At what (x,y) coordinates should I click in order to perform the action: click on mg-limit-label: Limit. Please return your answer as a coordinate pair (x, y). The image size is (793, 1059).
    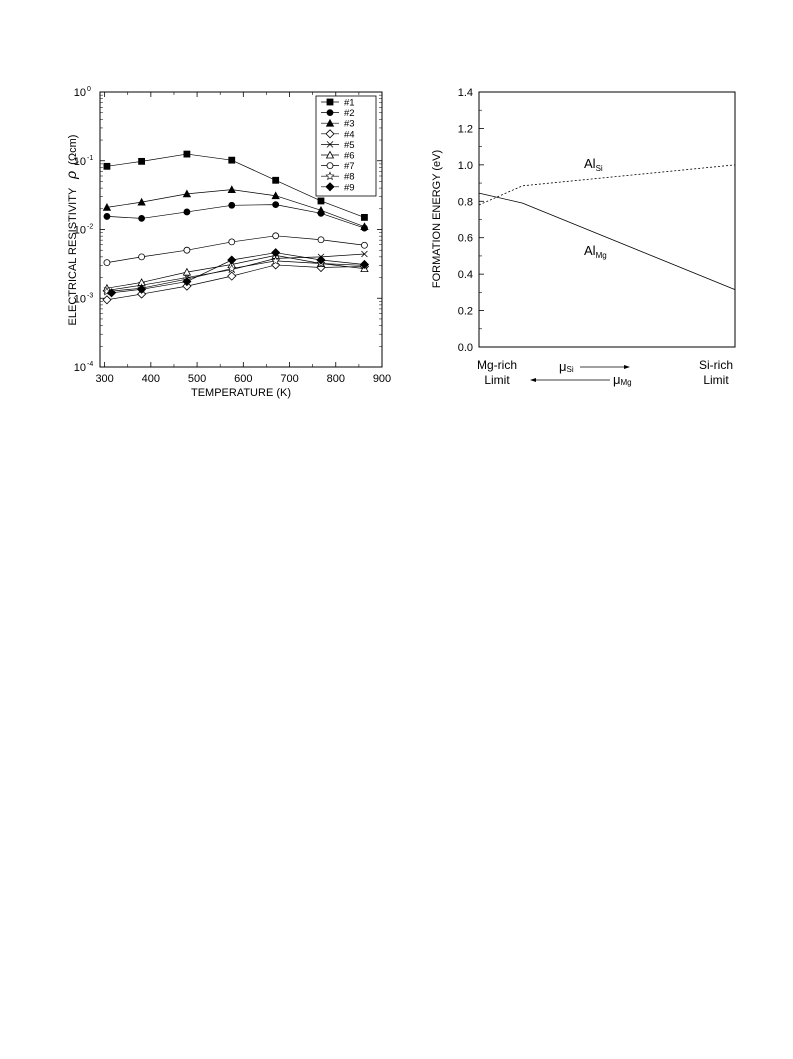
    Looking at the image, I should click on (497, 380).